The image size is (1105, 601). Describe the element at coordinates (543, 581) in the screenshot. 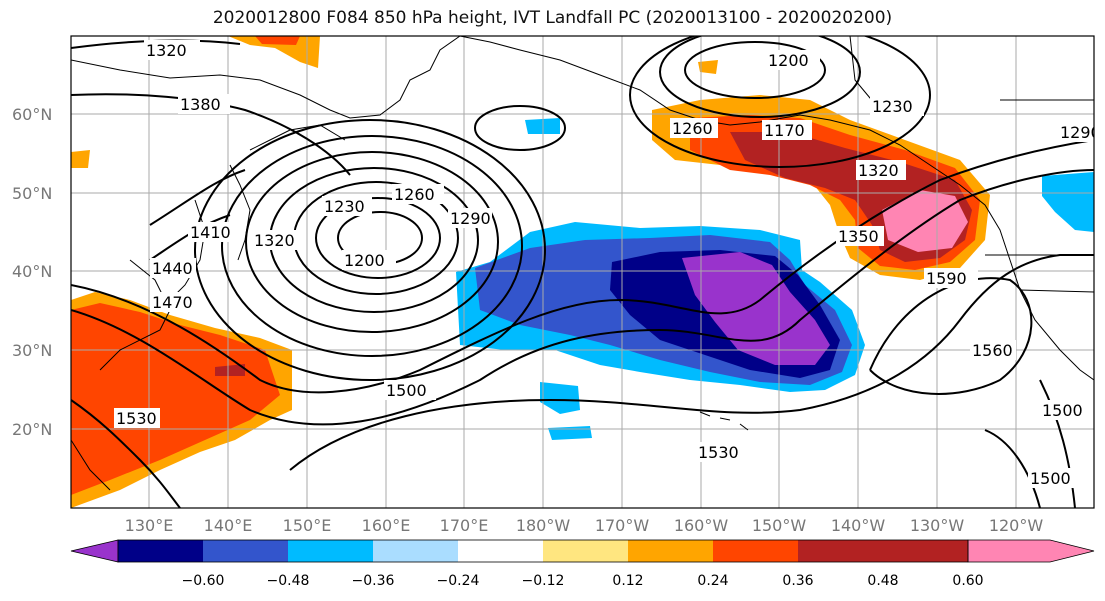

I see `colorbar-tick-label: −0.12` at that location.